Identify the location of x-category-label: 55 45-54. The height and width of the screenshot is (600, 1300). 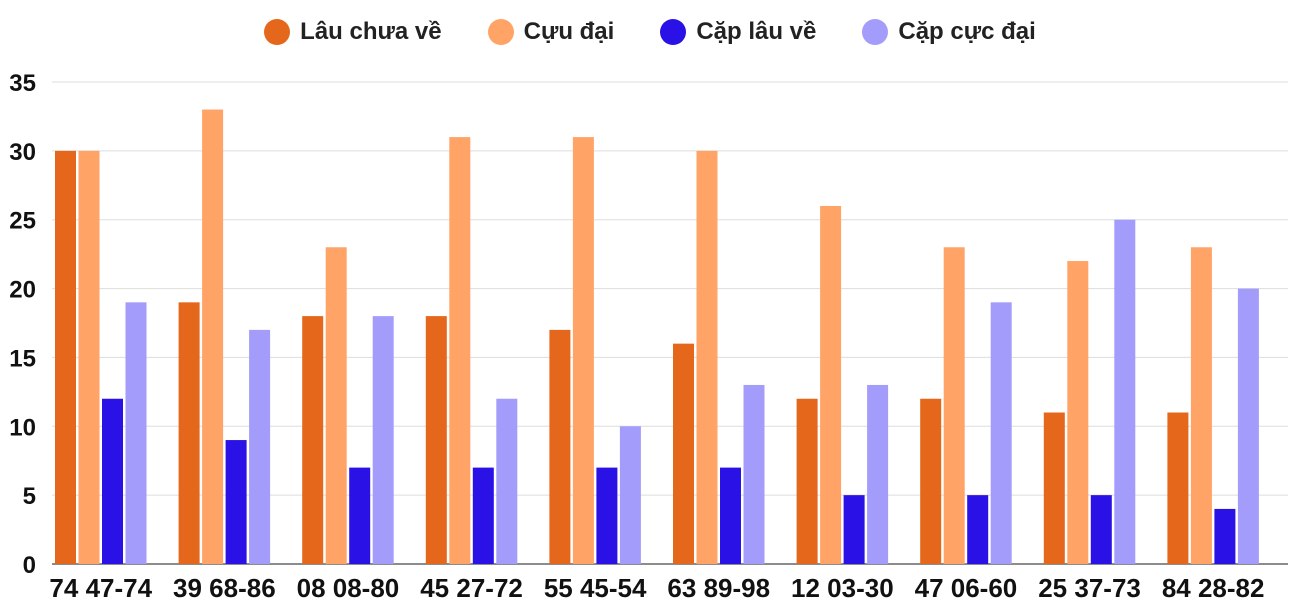
(595, 586).